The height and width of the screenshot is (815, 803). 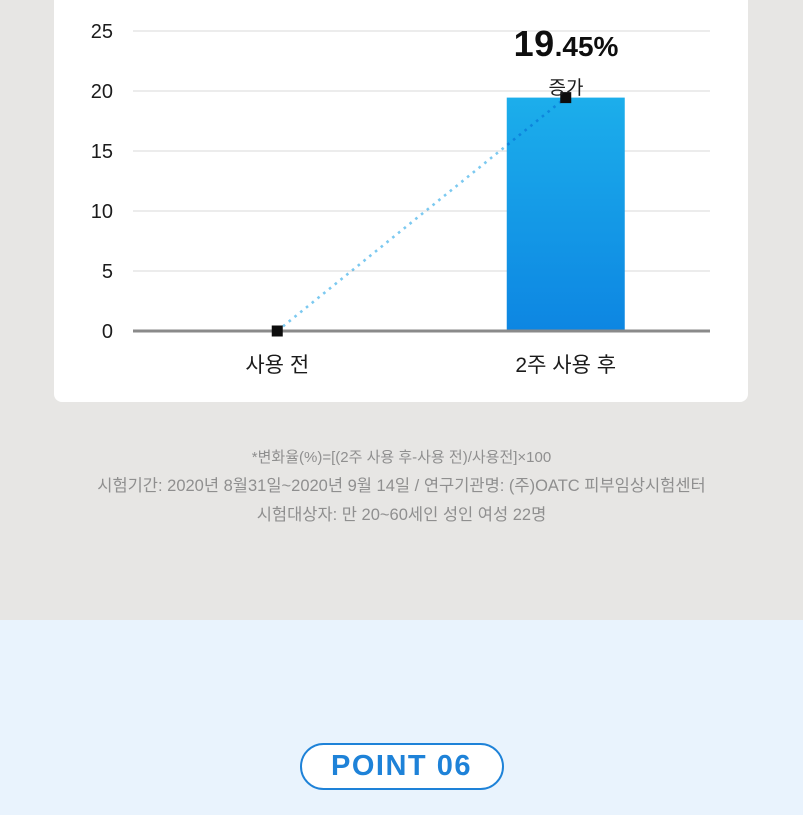 I want to click on x-axis-label-1: 2주 사용 후, so click(x=565, y=365).